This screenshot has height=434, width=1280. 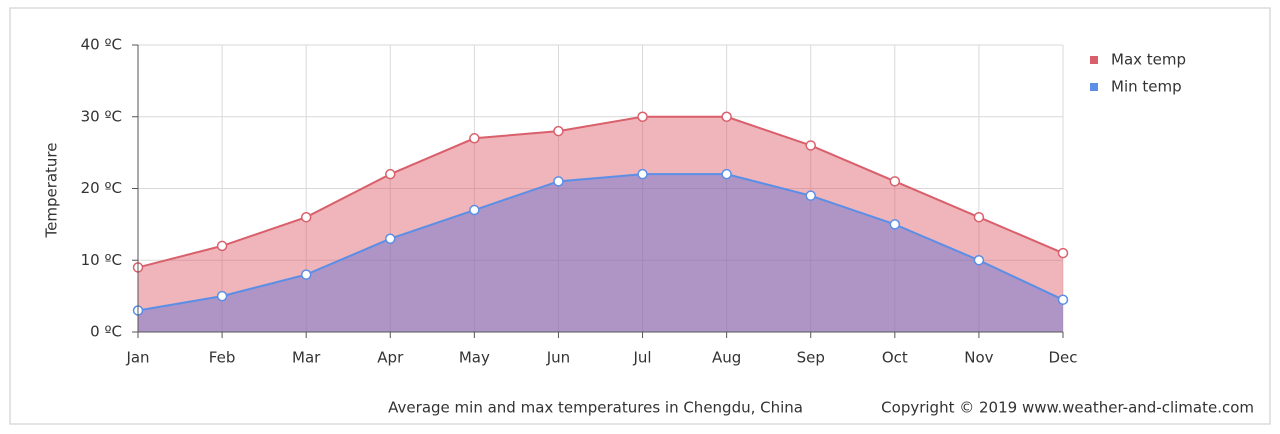 I want to click on x-tick-label: Jun, so click(x=558, y=358).